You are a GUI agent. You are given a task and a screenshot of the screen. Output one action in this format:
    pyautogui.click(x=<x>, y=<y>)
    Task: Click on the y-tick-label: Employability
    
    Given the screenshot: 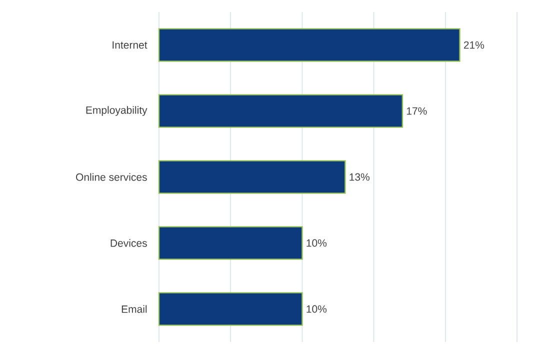 What is the action you would take?
    pyautogui.click(x=117, y=111)
    